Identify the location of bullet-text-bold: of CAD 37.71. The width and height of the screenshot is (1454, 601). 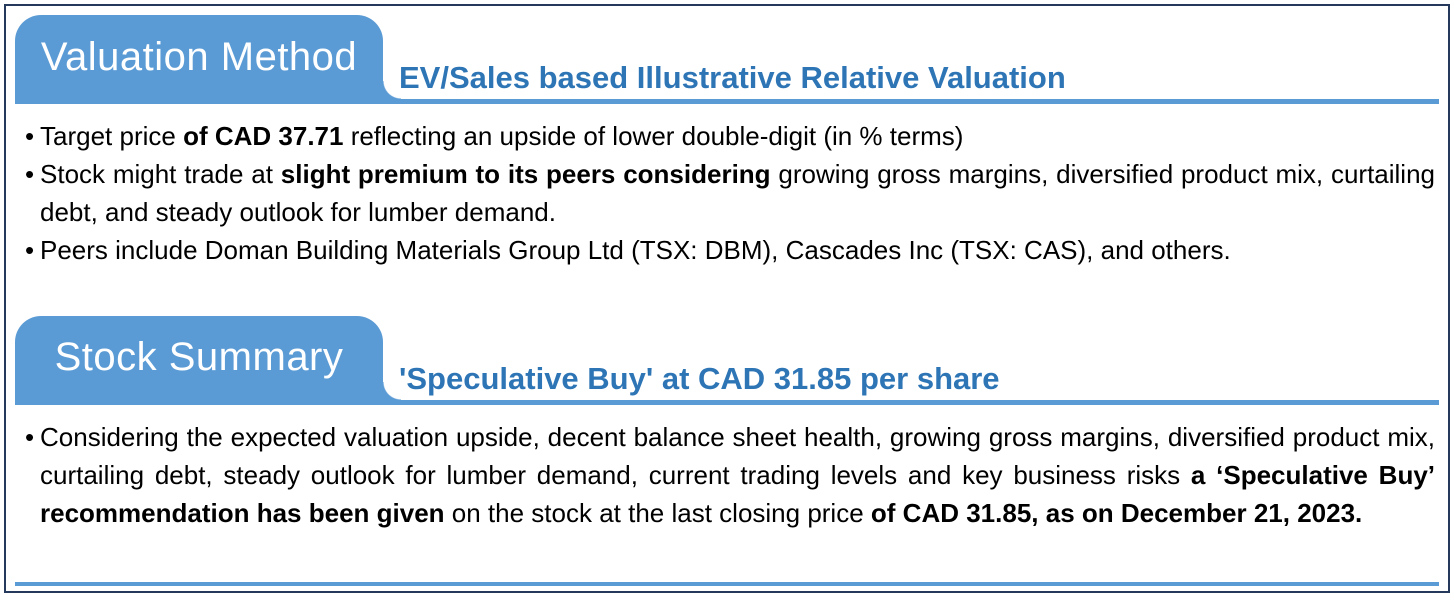
(263, 136).